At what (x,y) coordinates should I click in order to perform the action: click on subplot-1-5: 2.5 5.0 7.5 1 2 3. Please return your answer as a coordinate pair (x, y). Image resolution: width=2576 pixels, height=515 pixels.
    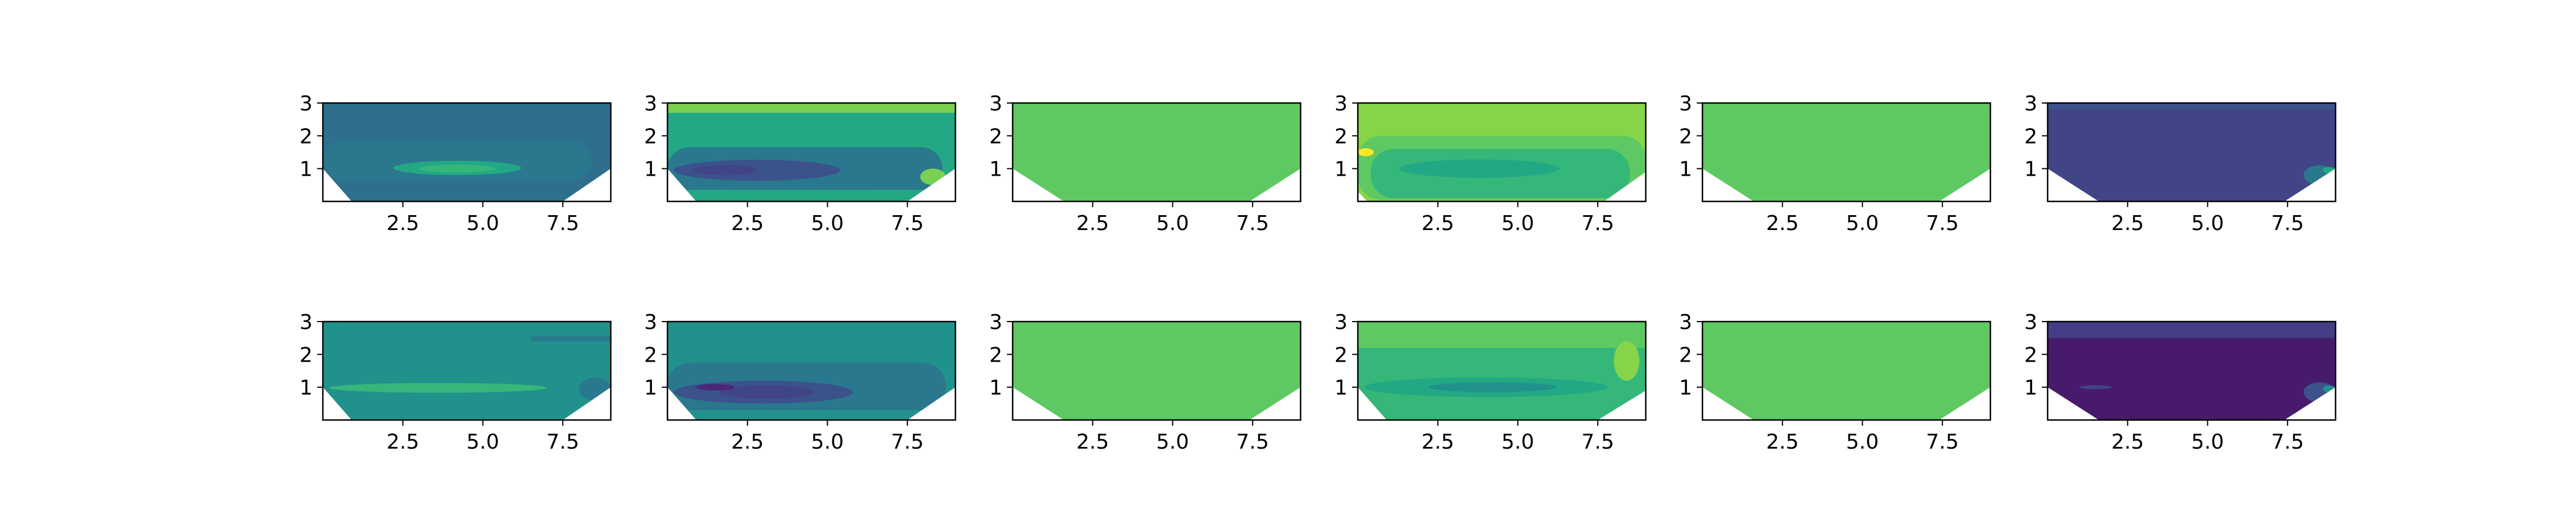
    Looking at the image, I should click on (2180, 382).